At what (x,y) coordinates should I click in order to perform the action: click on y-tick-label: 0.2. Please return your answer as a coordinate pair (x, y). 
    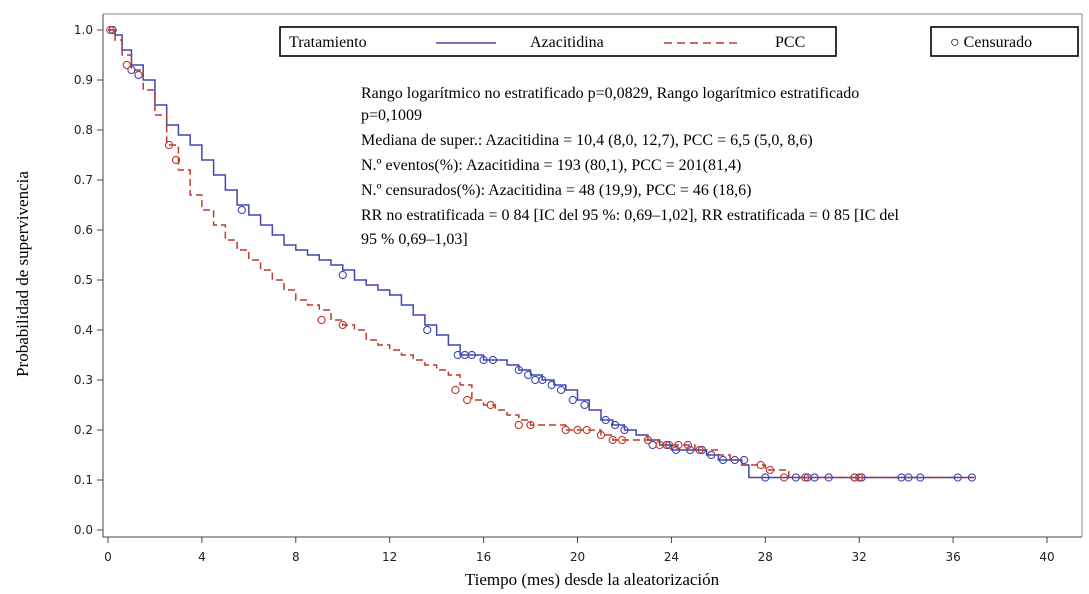
    Looking at the image, I should click on (83, 430).